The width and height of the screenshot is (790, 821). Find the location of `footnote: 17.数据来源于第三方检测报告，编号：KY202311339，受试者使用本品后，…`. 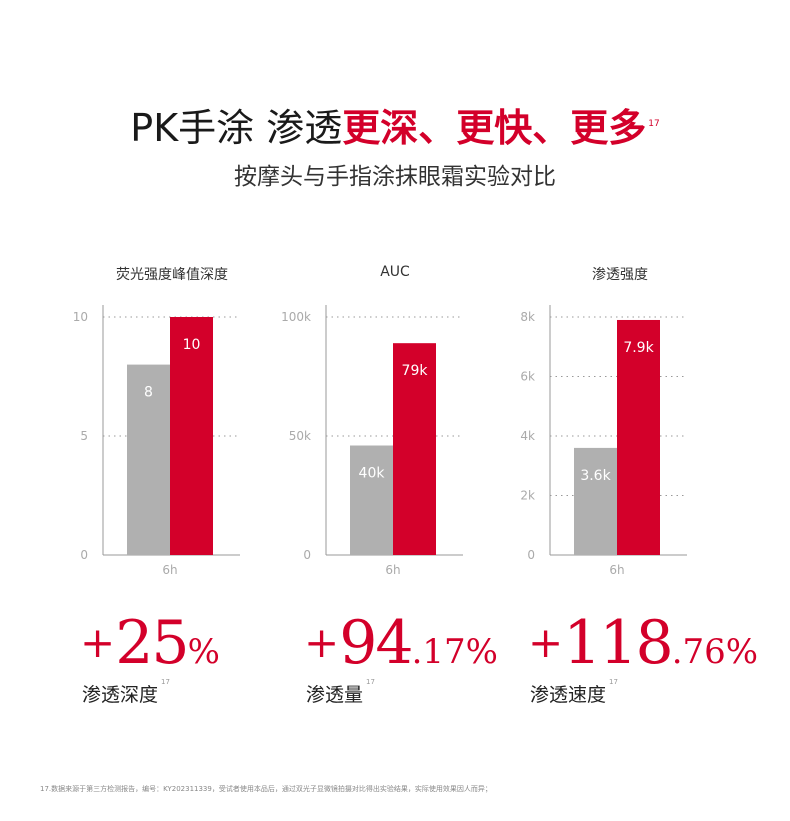

footnote: 17.数据来源于第三方检测报告，编号：KY202311339，受试者使用本品后，… is located at coordinates (266, 789).